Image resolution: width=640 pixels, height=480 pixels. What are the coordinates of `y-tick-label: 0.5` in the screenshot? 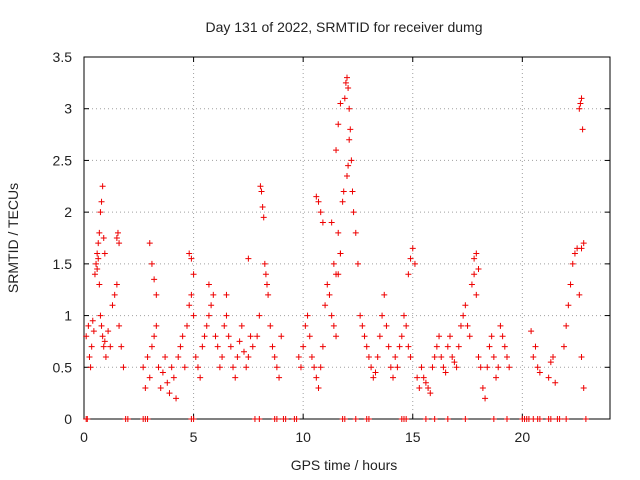 It's located at (63, 367).